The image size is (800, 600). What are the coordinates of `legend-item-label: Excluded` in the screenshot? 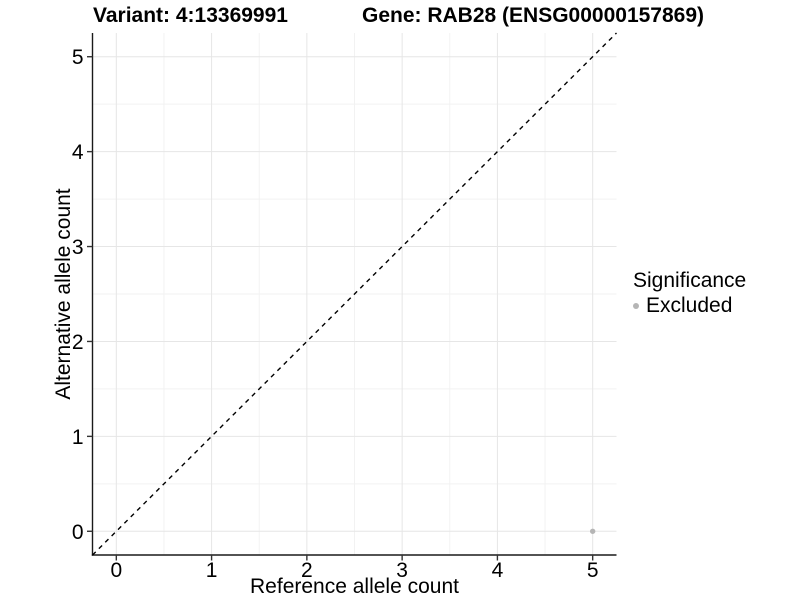 It's located at (689, 305).